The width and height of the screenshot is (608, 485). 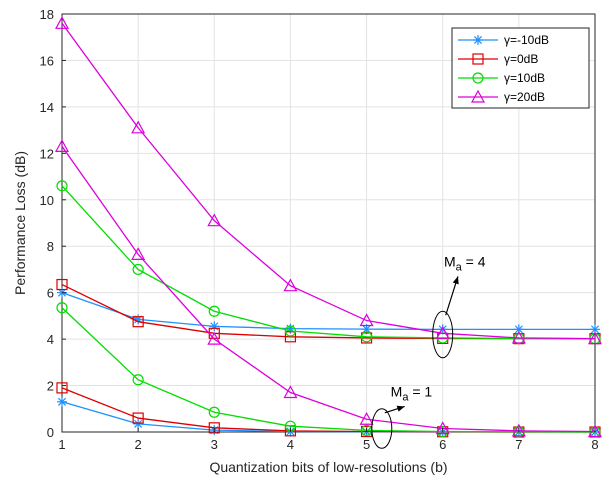 I want to click on y-tick-label: 12, so click(x=47, y=153).